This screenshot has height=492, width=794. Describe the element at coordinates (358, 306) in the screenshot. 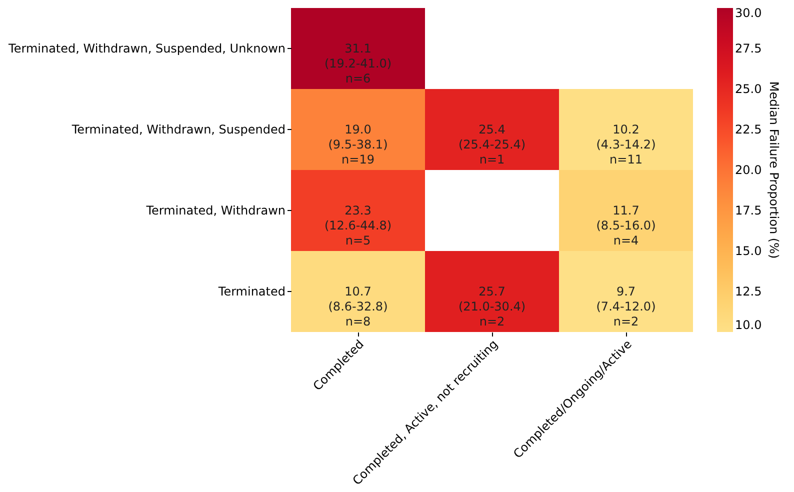

I see `data-label: 10.7 (8.6-32.8) n=8` at that location.